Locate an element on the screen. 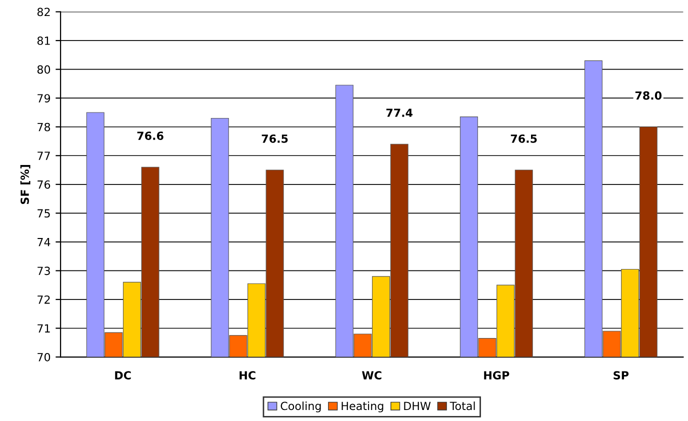 The width and height of the screenshot is (688, 421). x-tick-label: WC is located at coordinates (372, 375).